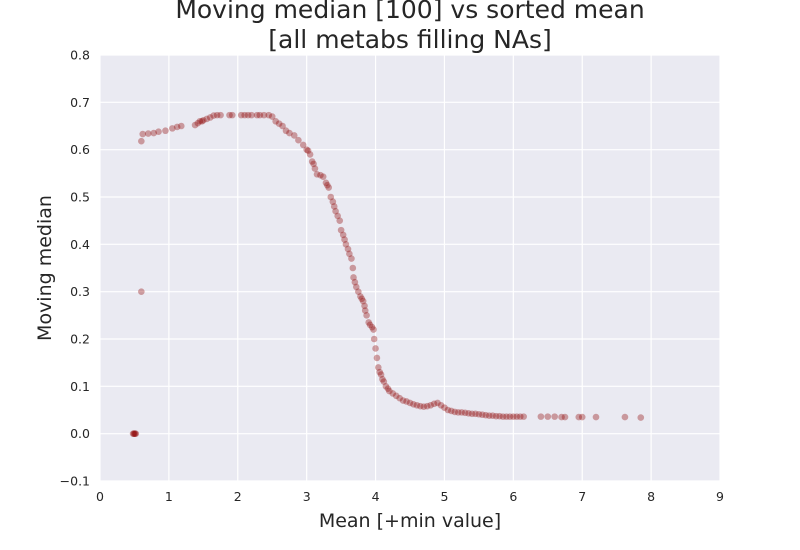 The image size is (800, 550). Describe the element at coordinates (376, 496) in the screenshot. I see `x-tick-label: 4` at that location.